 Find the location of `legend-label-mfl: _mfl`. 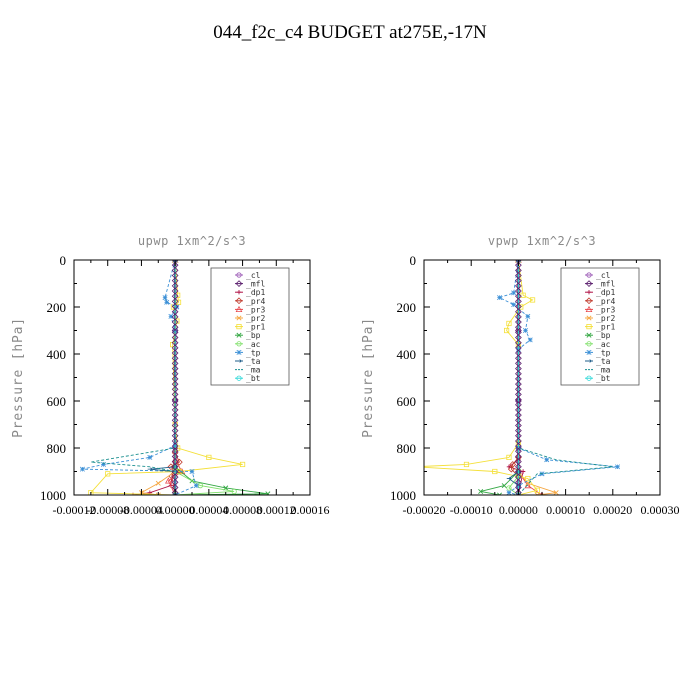

legend-label-mfl: _mfl is located at coordinates (255, 284).